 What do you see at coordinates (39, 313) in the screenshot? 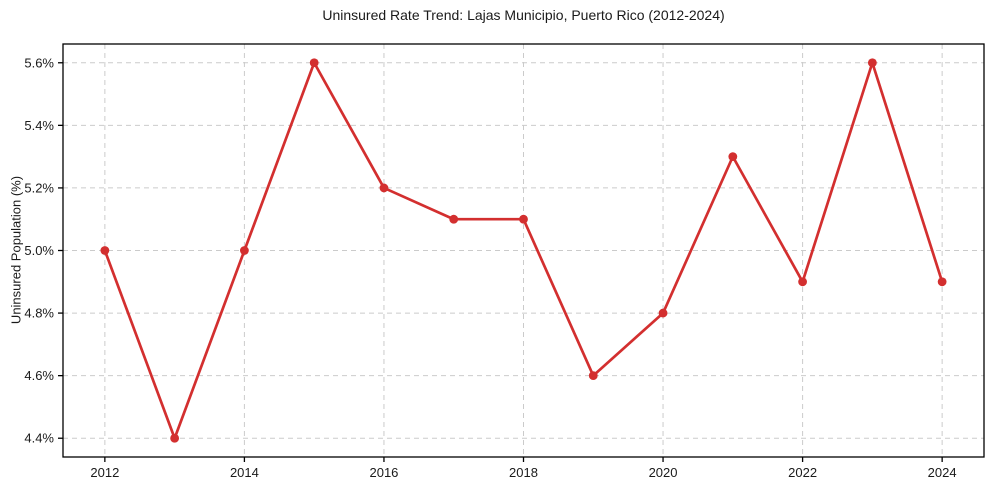
I see `y-tick-label: 4.8%` at bounding box center [39, 313].